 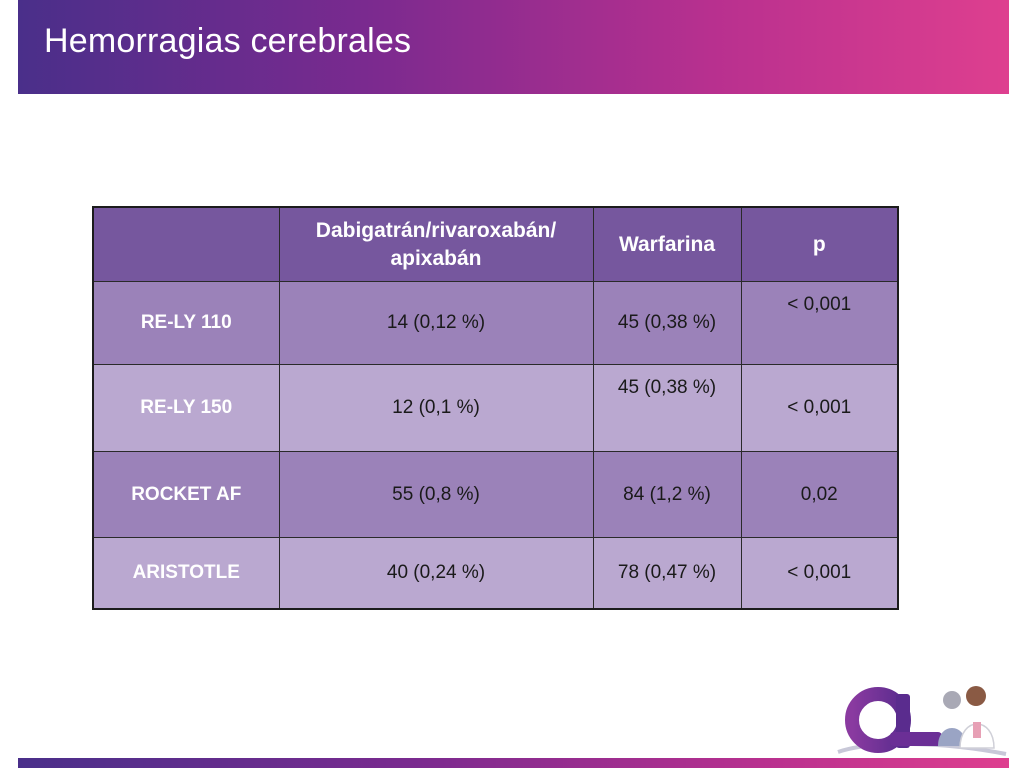 What do you see at coordinates (186, 244) in the screenshot?
I see `header-cell-empty` at bounding box center [186, 244].